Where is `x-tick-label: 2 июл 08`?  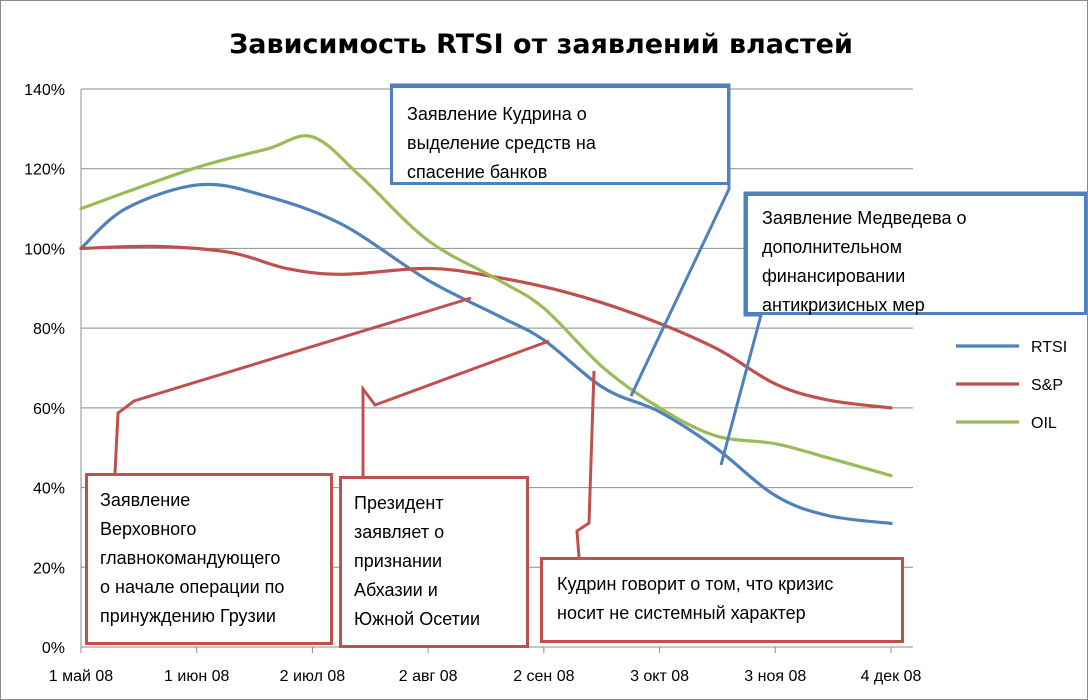
x-tick-label: 2 июл 08 is located at coordinates (313, 676).